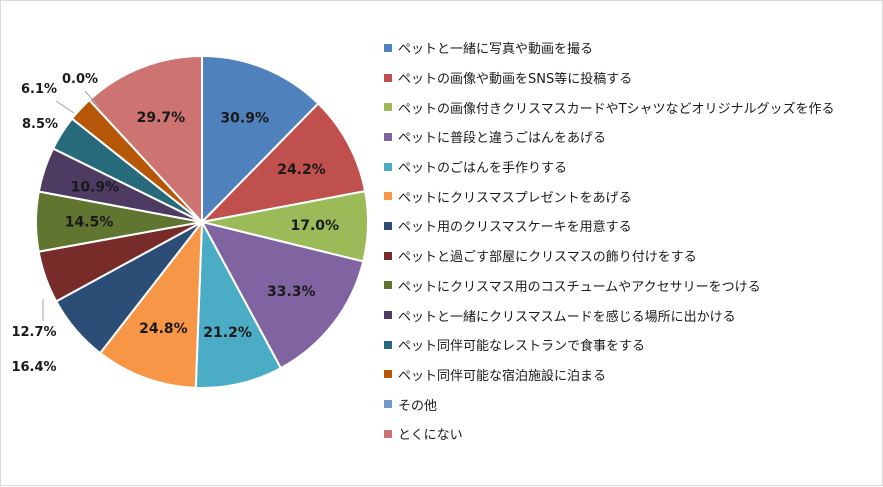  Describe the element at coordinates (33, 332) in the screenshot. I see `slice-value-label: 12.7%` at that location.